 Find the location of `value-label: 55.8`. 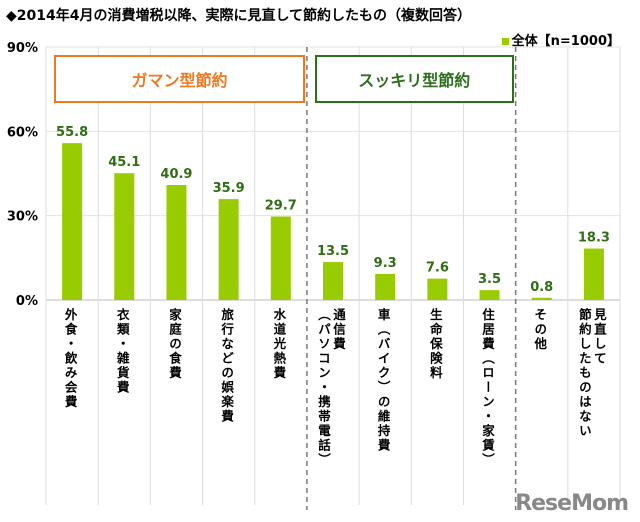

value-label: 55.8 is located at coordinates (72, 132).